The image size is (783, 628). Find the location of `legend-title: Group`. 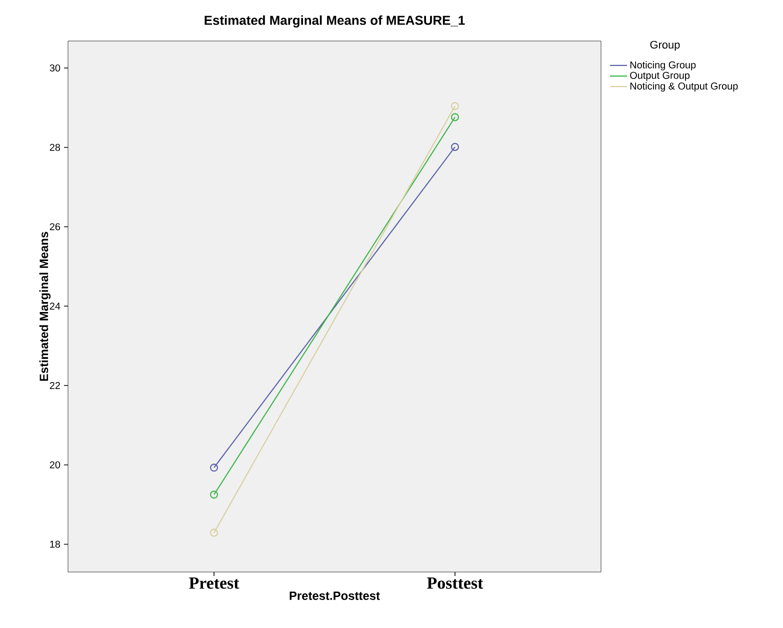

legend-title: Group is located at coordinates (665, 45).